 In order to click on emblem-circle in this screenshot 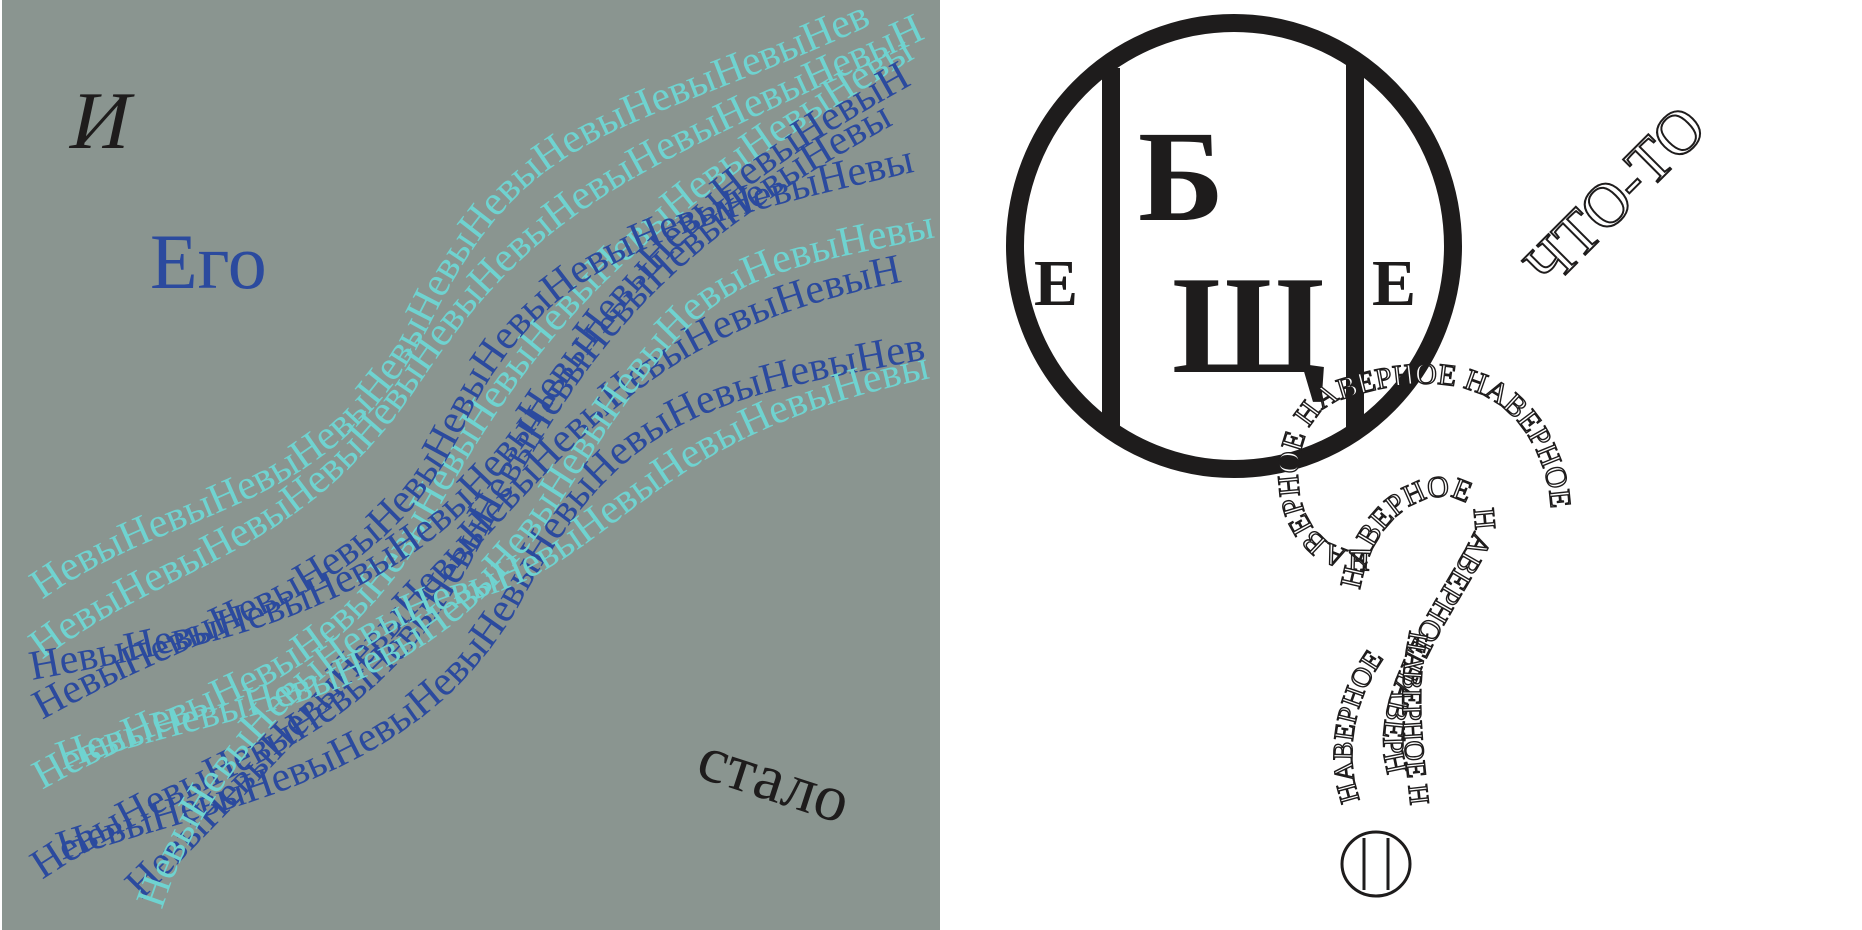, I will do `click(1234, 246)`.